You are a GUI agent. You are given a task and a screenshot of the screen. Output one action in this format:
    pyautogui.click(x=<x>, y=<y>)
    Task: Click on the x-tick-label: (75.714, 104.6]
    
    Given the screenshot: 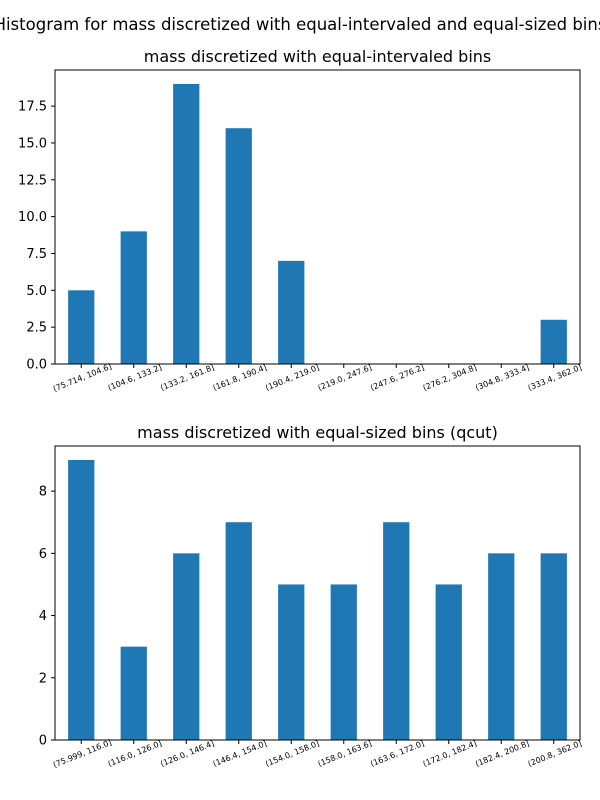 What is the action you would take?
    pyautogui.click(x=82, y=378)
    